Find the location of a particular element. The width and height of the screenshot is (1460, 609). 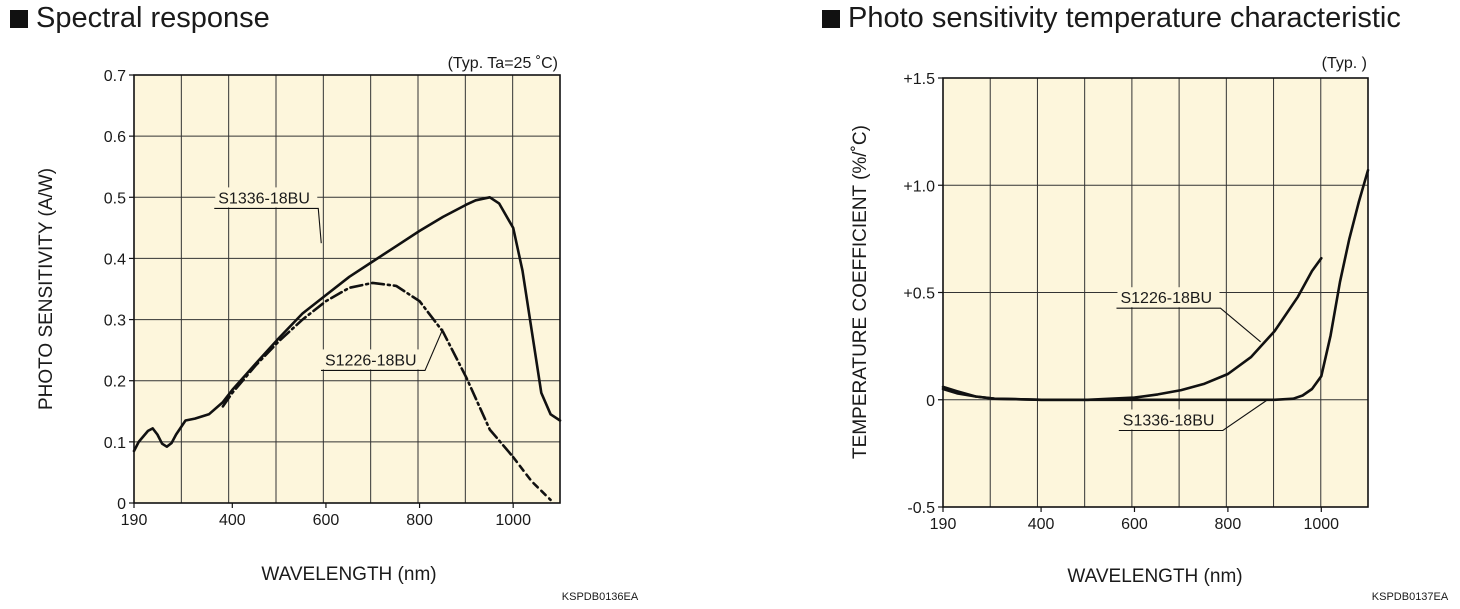

figure-code: KSPDB0137EA is located at coordinates (1410, 597).